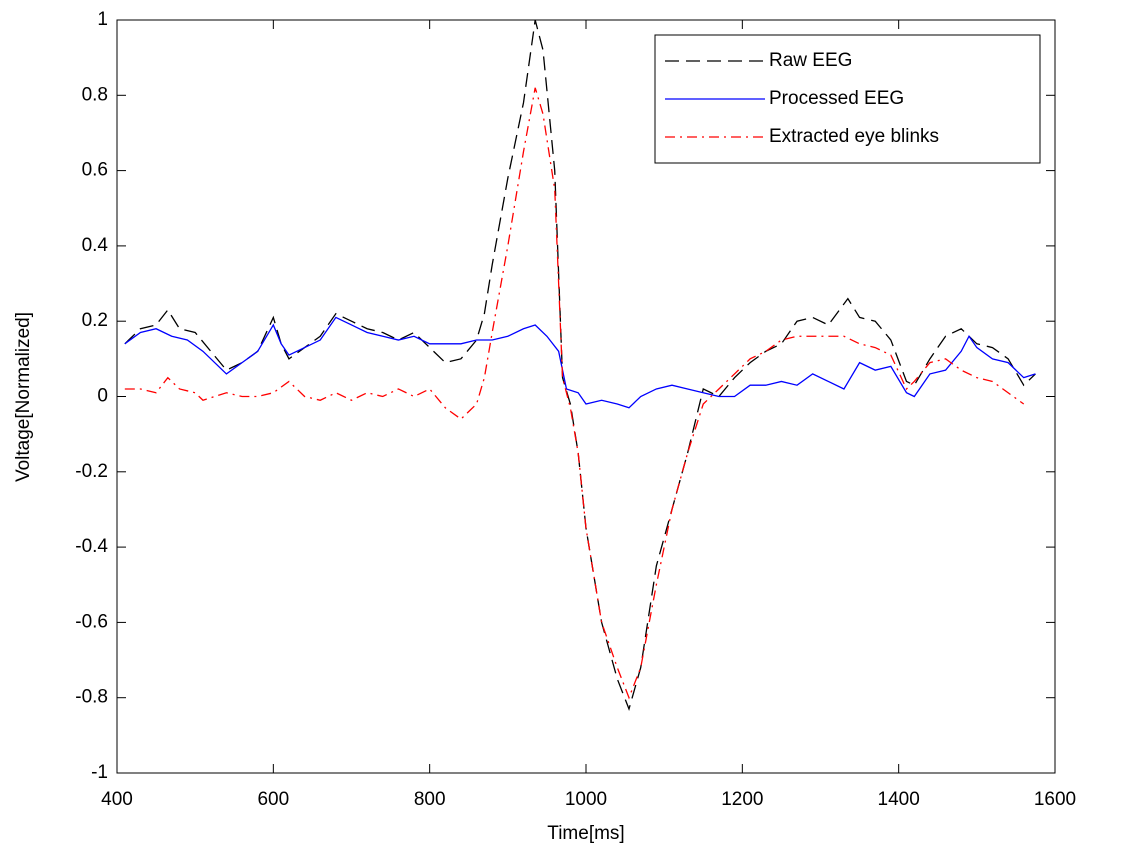 This screenshot has width=1124, height=860. I want to click on y-tick-label: -0.8, so click(91, 697).